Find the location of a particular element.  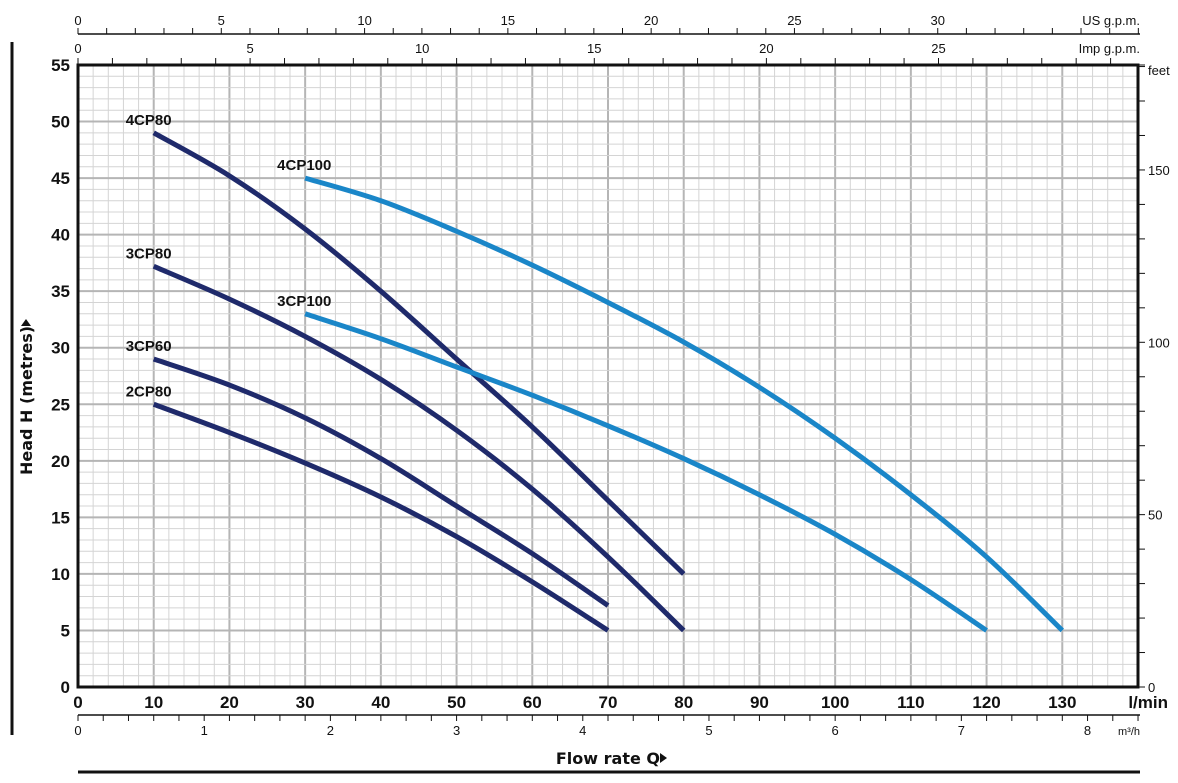

y-tick-label: 40 is located at coordinates (60, 235).